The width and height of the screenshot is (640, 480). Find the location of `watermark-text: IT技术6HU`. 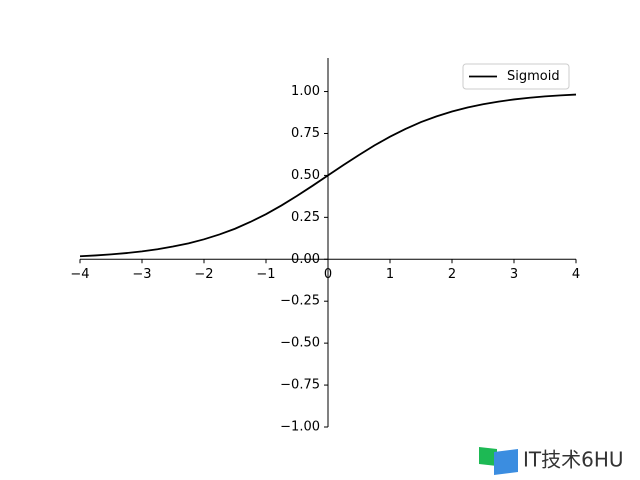

watermark-text: IT技术6HU is located at coordinates (573, 460).